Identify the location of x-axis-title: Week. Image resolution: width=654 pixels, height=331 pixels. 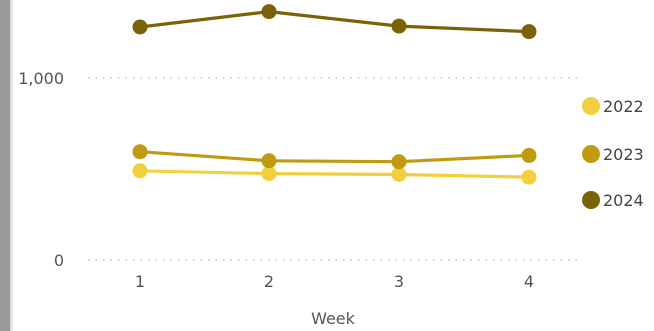
(333, 318).